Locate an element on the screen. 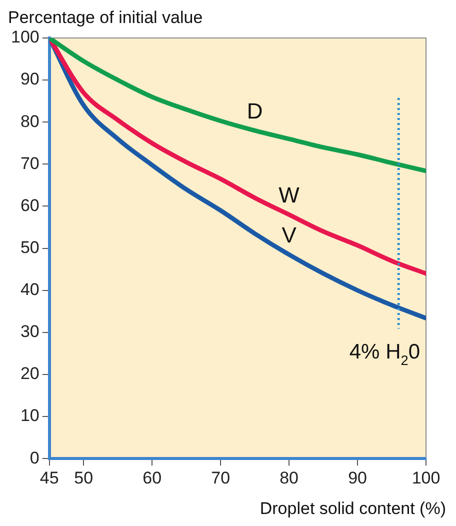 The image size is (456, 526). series-label: D is located at coordinates (254, 111).